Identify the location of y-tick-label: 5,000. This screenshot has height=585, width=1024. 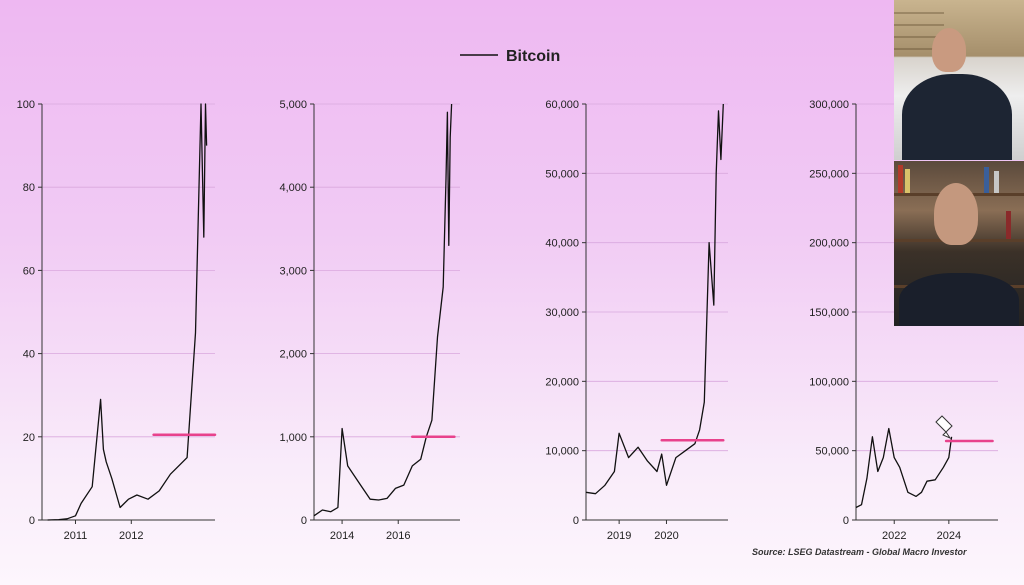
(293, 105).